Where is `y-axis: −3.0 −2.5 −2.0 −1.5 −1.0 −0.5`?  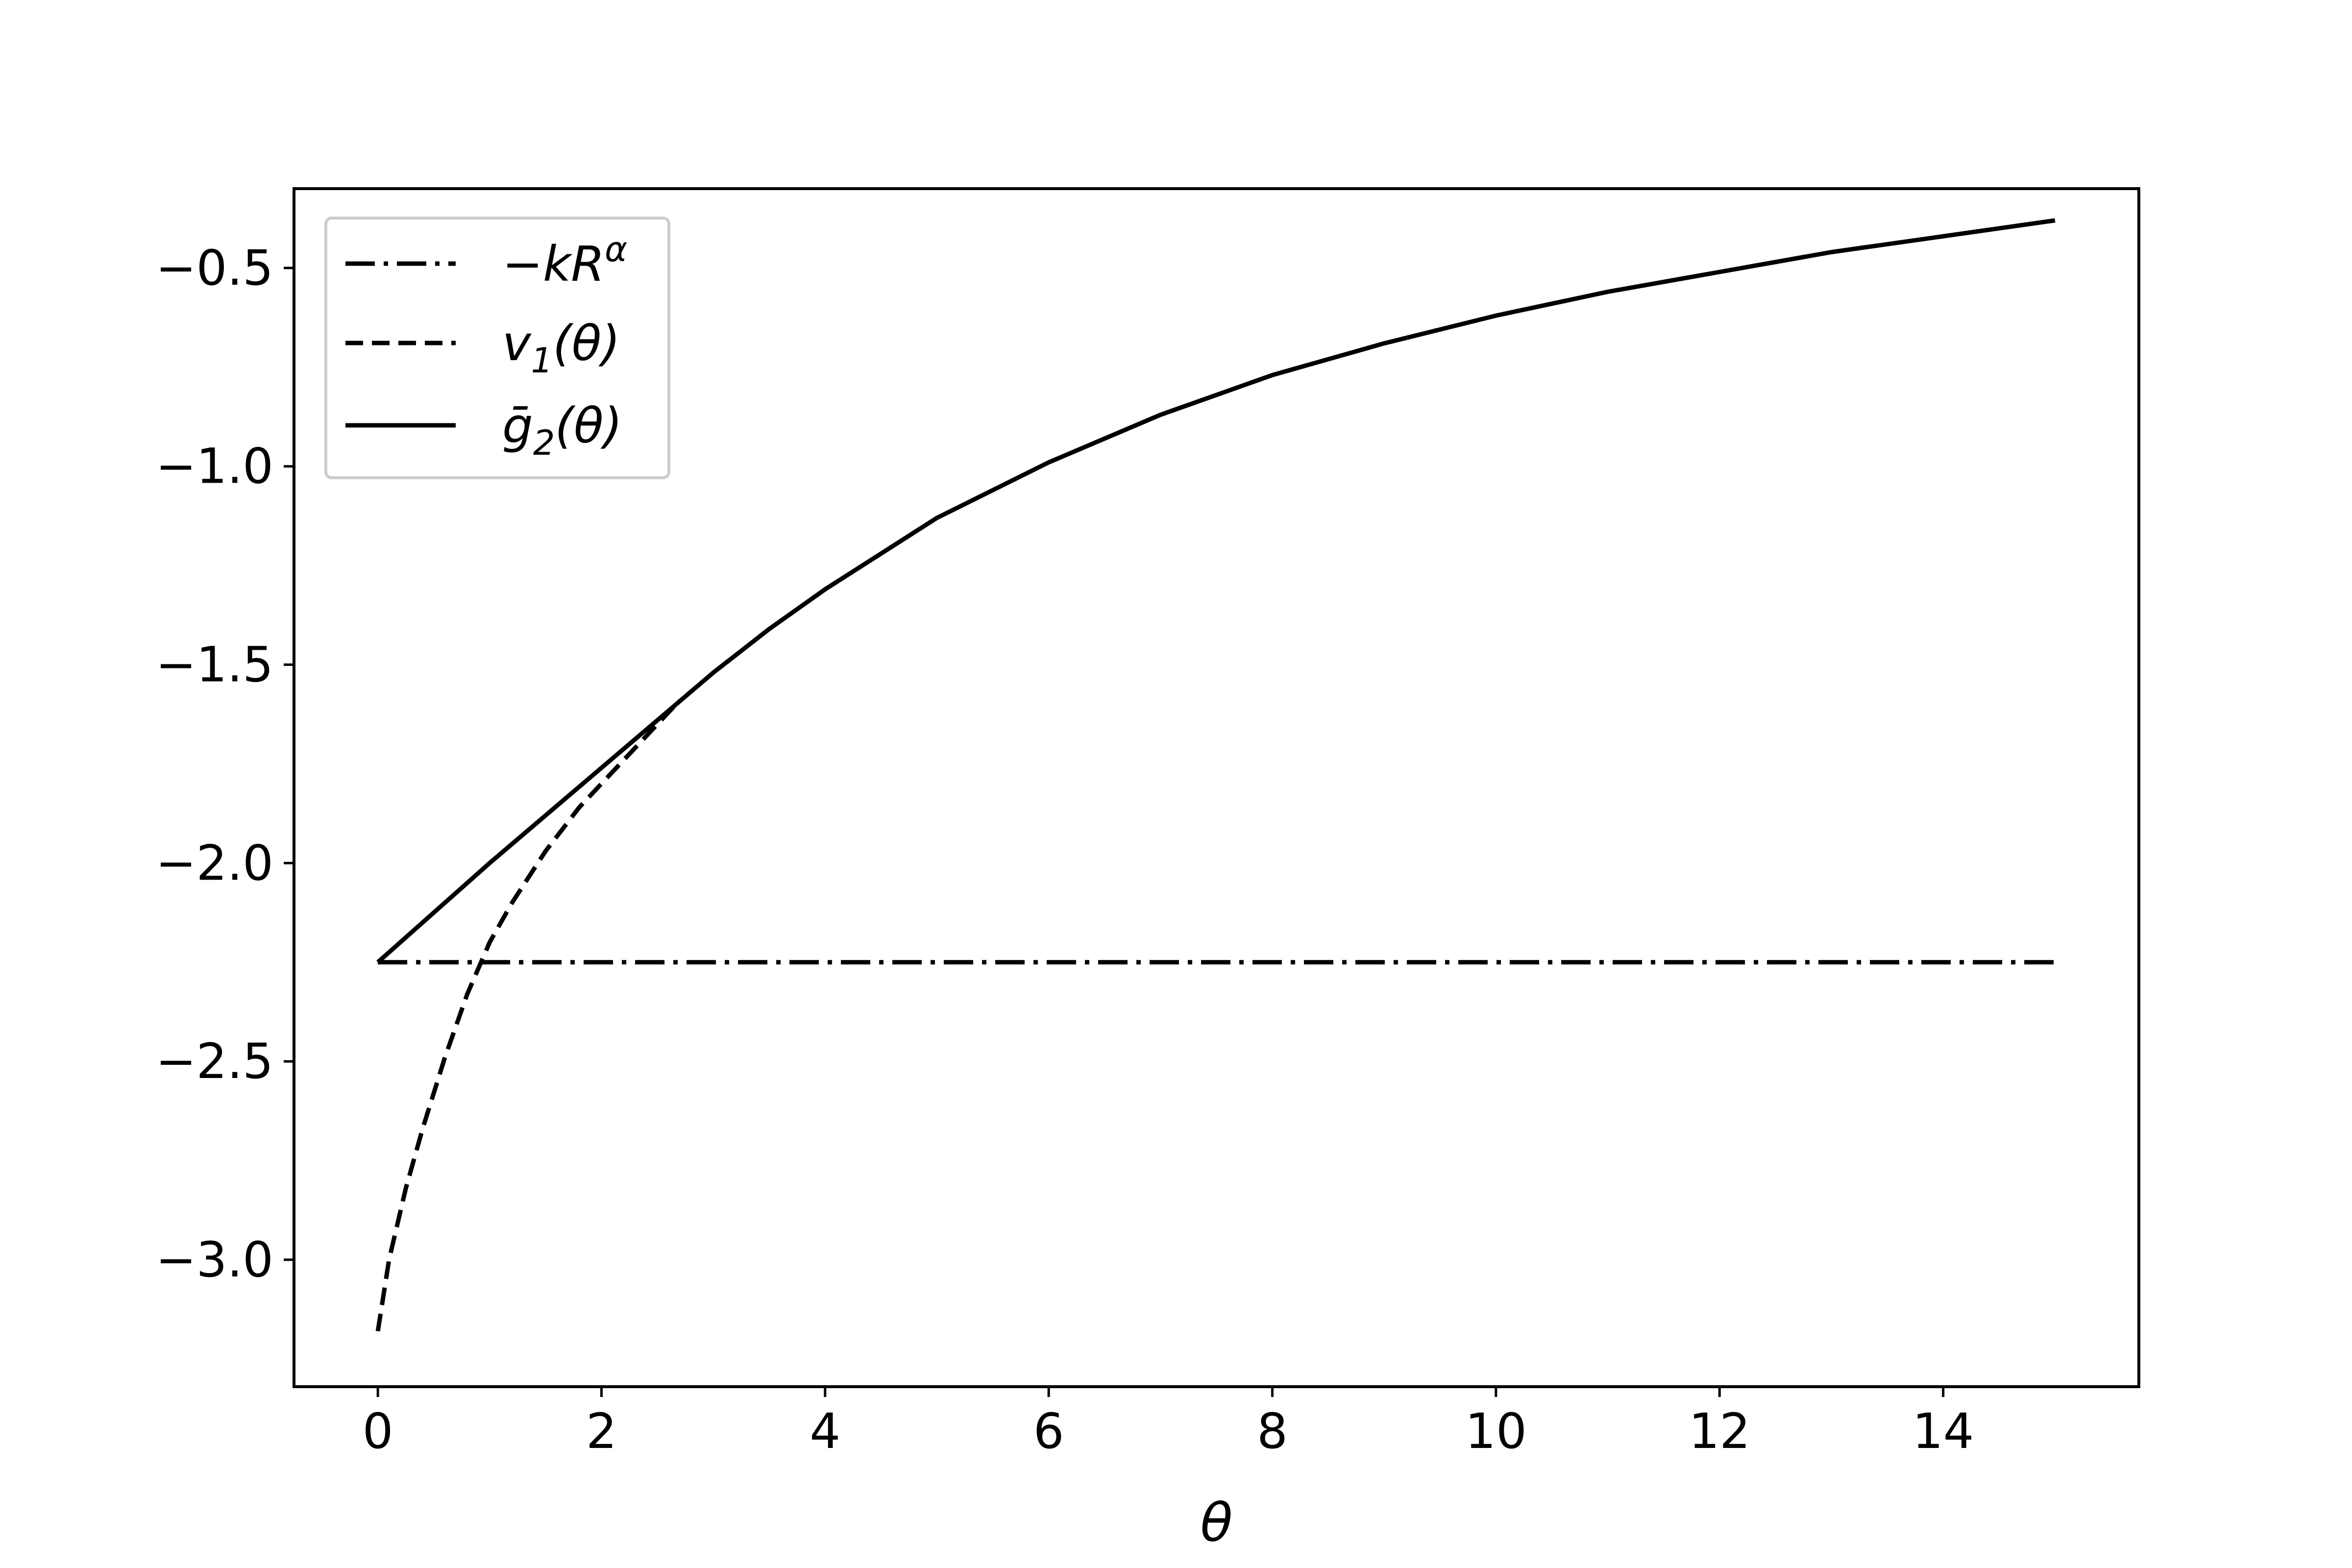
y-axis: −3.0 −2.5 −2.0 −1.5 −1.0 −0.5 is located at coordinates (225, 764).